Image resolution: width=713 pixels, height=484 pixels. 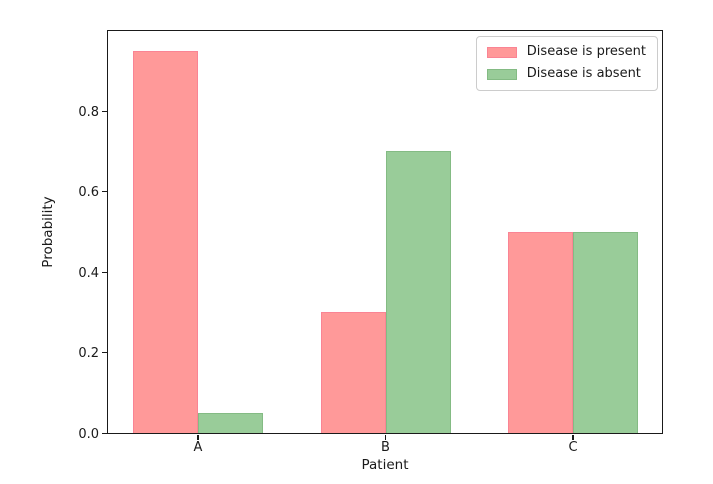 What do you see at coordinates (583, 73) in the screenshot?
I see `legend-label: Disease is absent` at bounding box center [583, 73].